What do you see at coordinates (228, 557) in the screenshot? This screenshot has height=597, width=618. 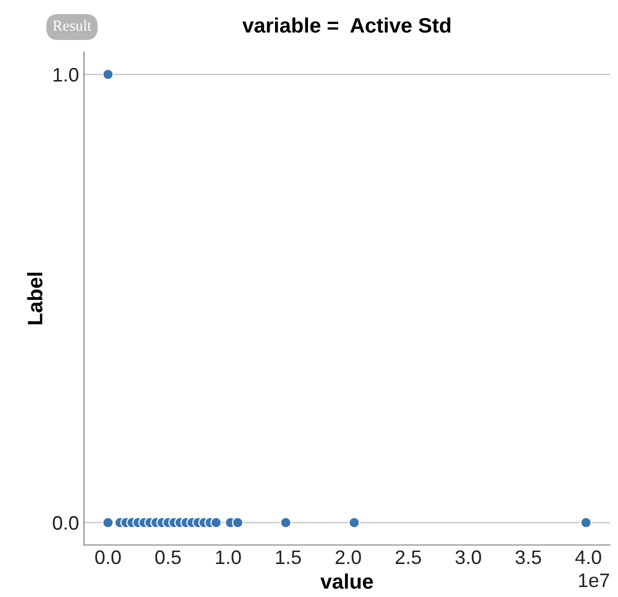 I see `x-tick-label: 1.0` at bounding box center [228, 557].